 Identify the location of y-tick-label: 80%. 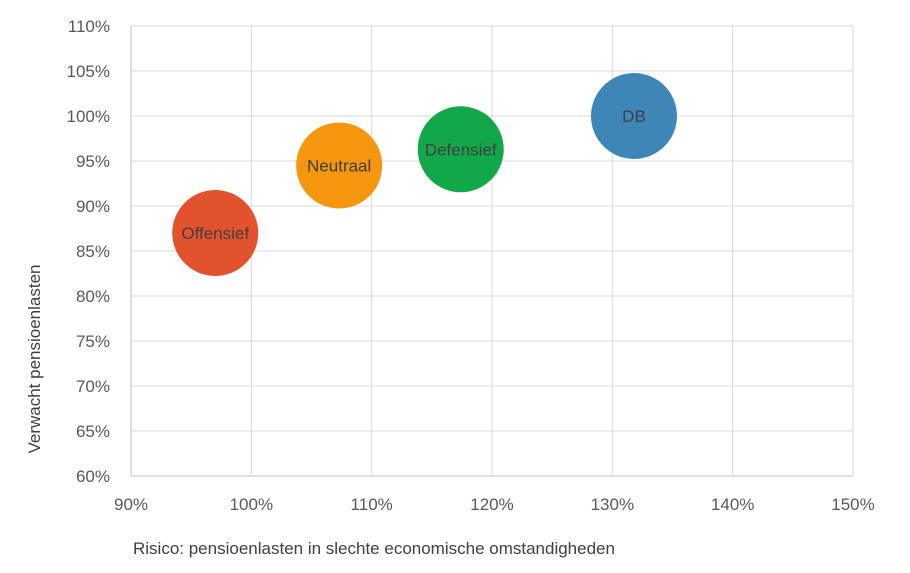
(93, 296).